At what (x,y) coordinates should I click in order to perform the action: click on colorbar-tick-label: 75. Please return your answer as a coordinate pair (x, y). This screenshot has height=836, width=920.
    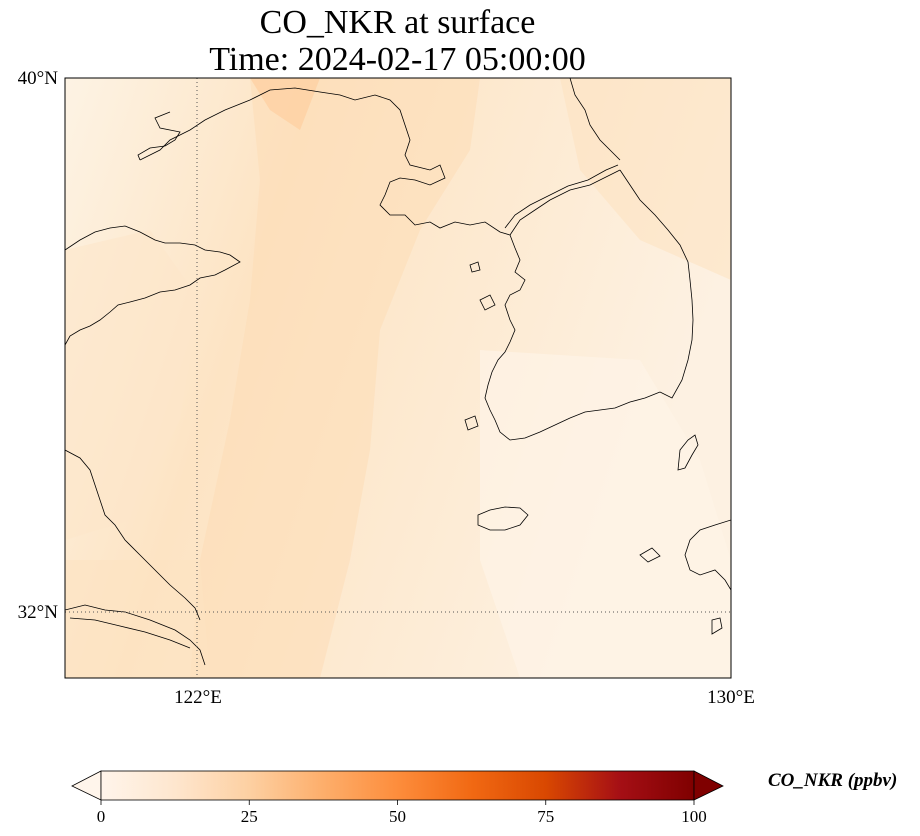
    Looking at the image, I should click on (545, 816).